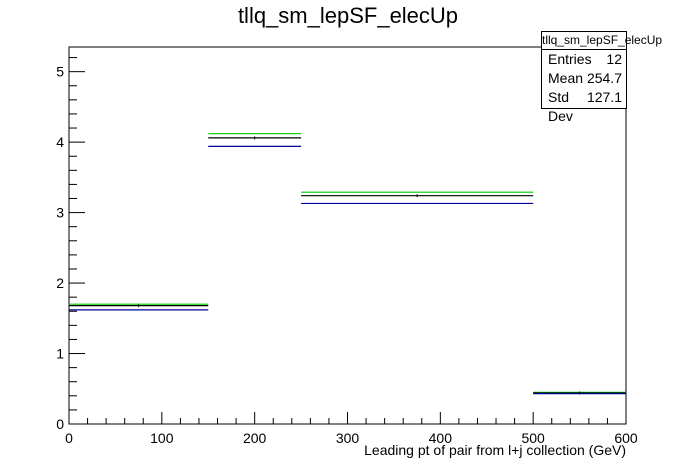  Describe the element at coordinates (255, 438) in the screenshot. I see `x-tick-label: 200` at that location.